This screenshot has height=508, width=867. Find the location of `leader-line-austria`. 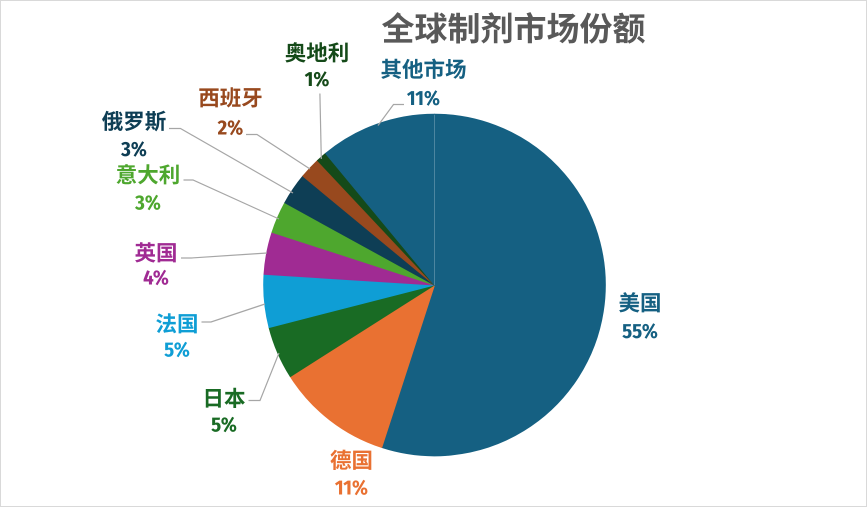

leader-line-austria is located at coordinates (320, 126).